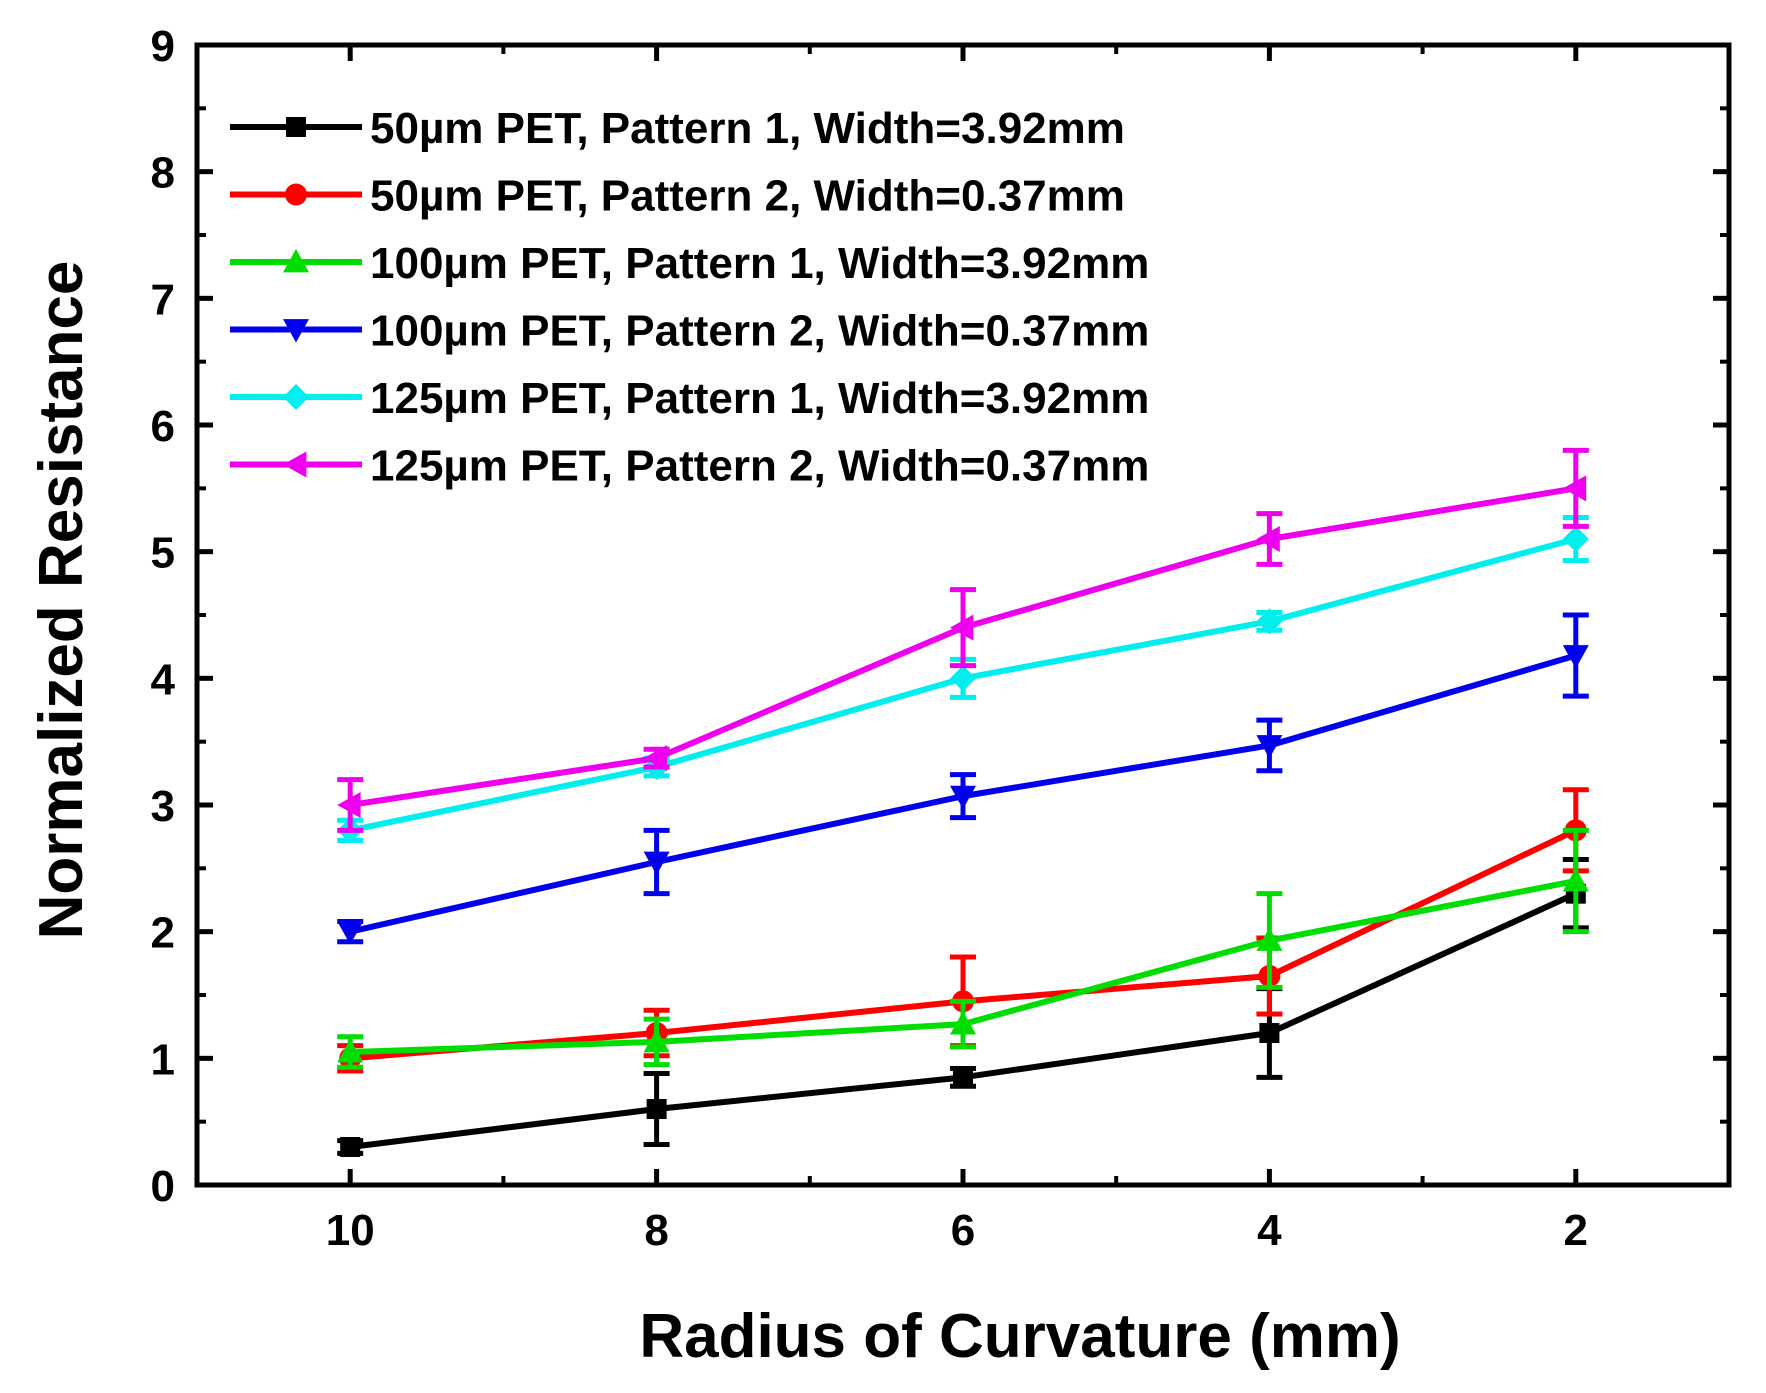  Describe the element at coordinates (61, 600) in the screenshot. I see `y-axis-title: Normalized Resistance` at that location.